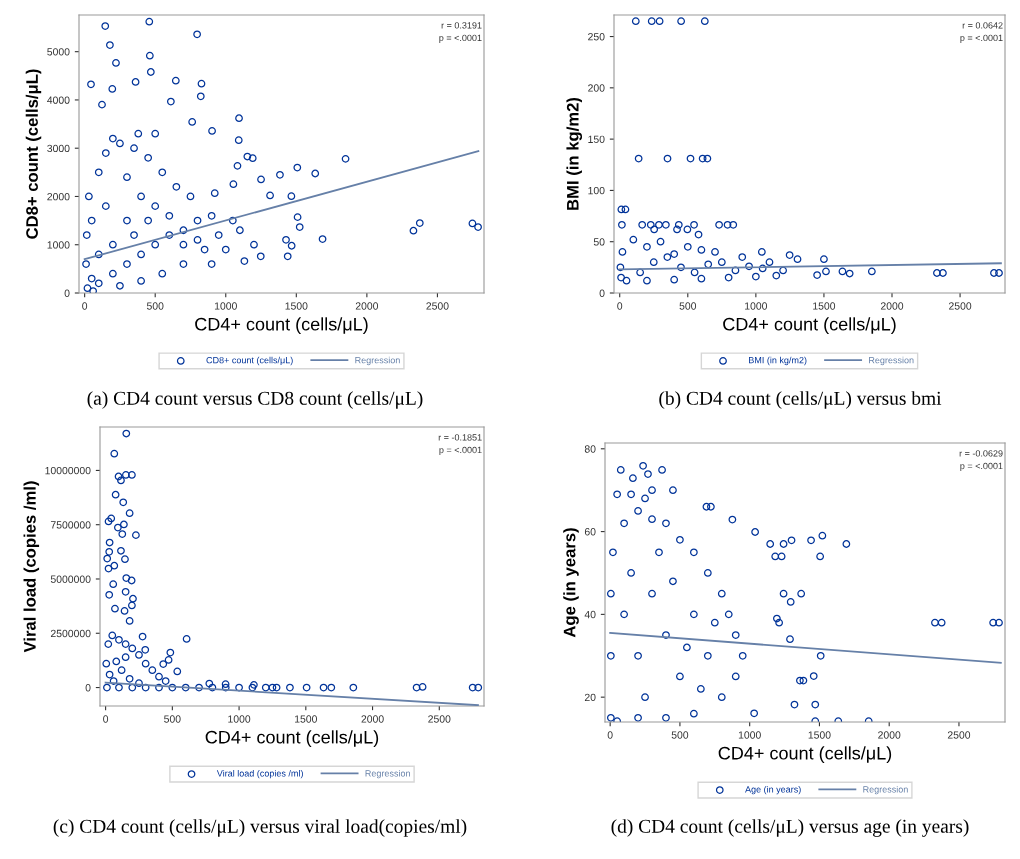 This screenshot has height=859, width=1020. What do you see at coordinates (790, 828) in the screenshot?
I see `text: (d) CD4 count (cells/μL) versus age (in years)` at bounding box center [790, 828].